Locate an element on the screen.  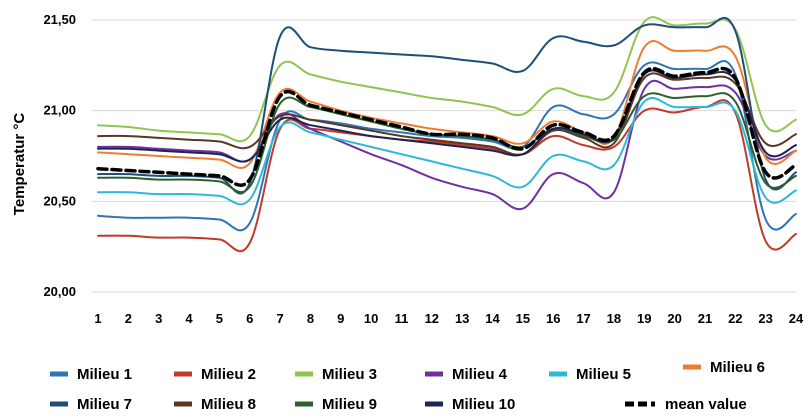
x-tick-label: 11 is located at coordinates (402, 318).